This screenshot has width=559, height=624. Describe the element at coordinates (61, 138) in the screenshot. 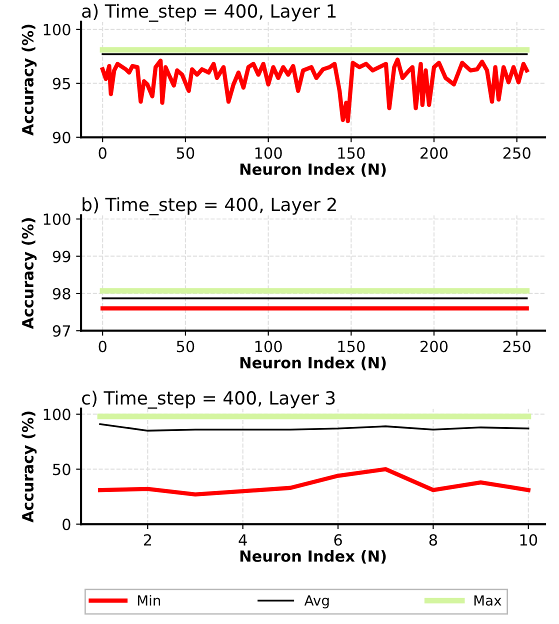

I see `y-tick-label: 90` at that location.